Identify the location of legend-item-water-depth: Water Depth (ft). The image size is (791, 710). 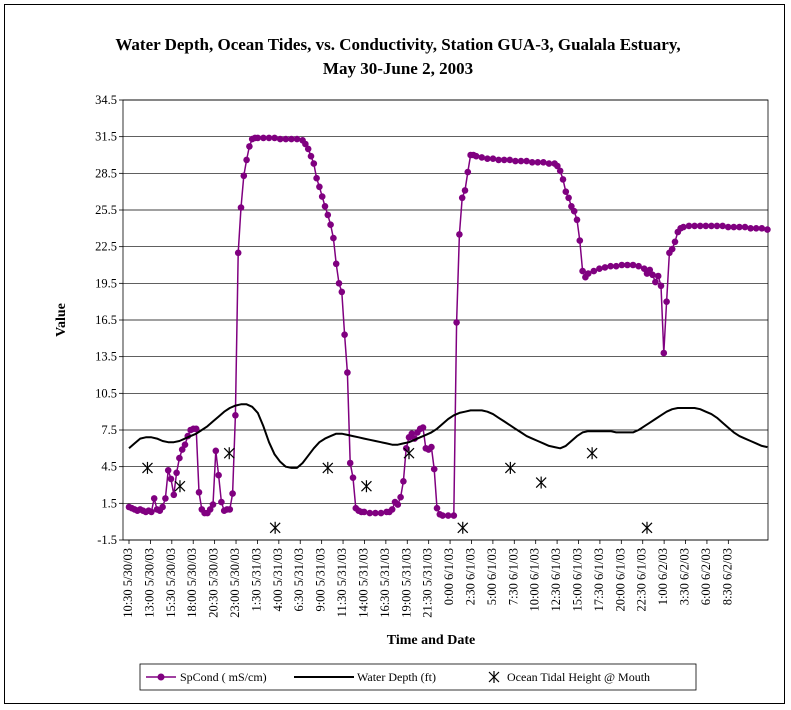
(365, 677).